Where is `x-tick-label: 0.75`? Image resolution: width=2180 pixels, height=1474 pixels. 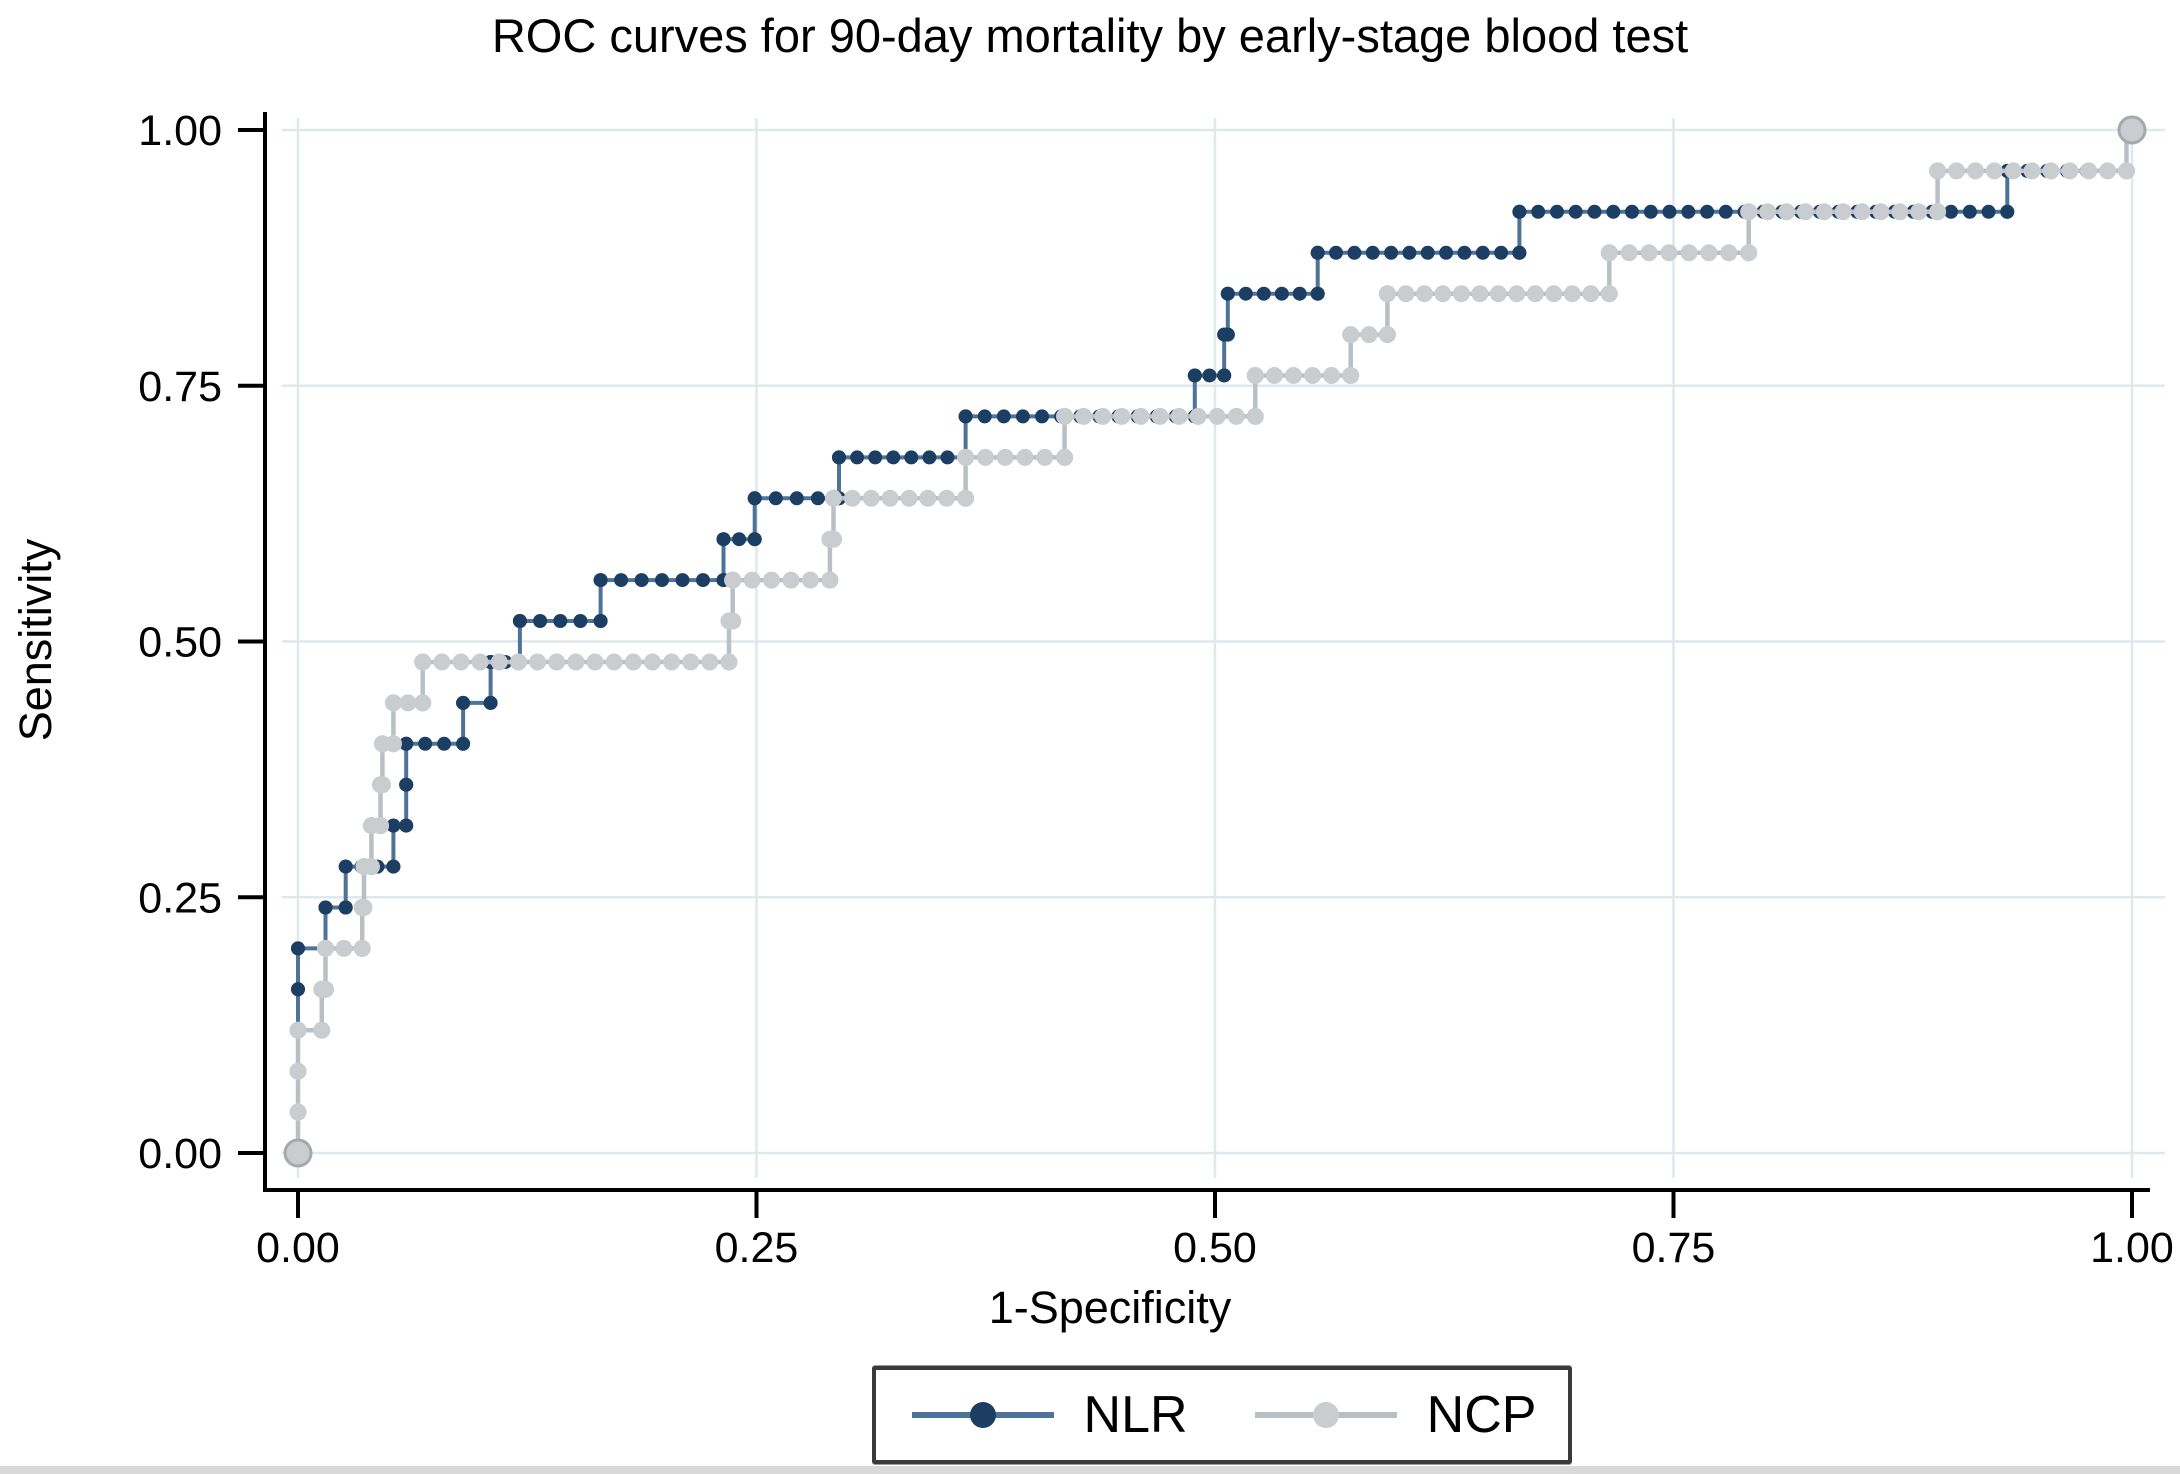
x-tick-label: 0.75 is located at coordinates (1674, 1248).